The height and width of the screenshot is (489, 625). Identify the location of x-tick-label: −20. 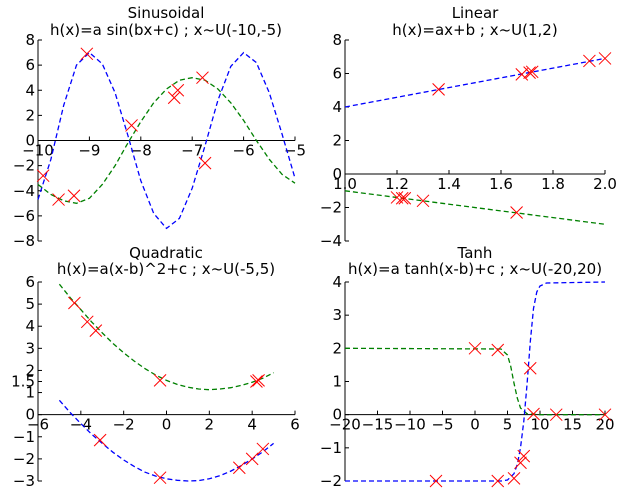
(345, 425).